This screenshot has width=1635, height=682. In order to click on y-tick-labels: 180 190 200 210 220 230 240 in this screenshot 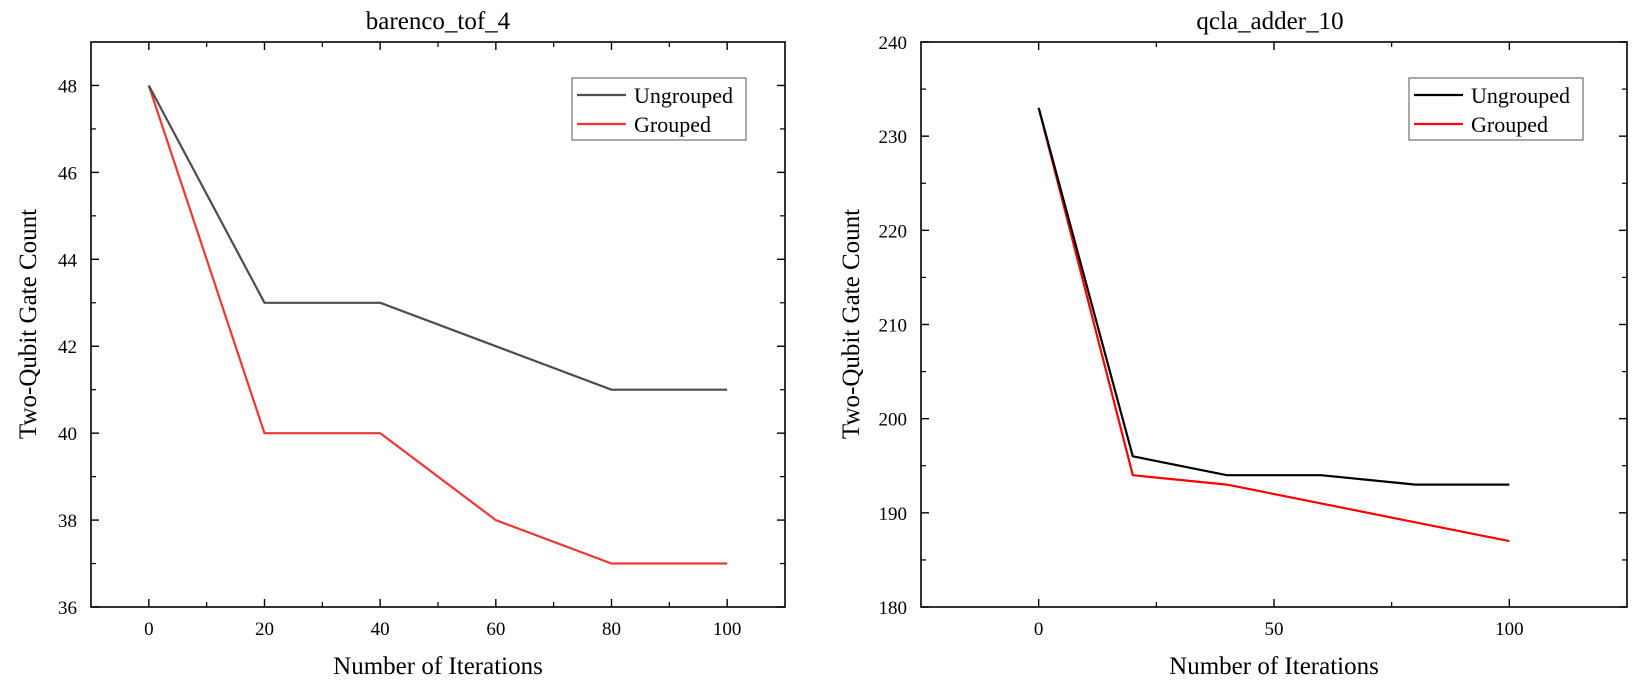, I will do `click(893, 326)`.